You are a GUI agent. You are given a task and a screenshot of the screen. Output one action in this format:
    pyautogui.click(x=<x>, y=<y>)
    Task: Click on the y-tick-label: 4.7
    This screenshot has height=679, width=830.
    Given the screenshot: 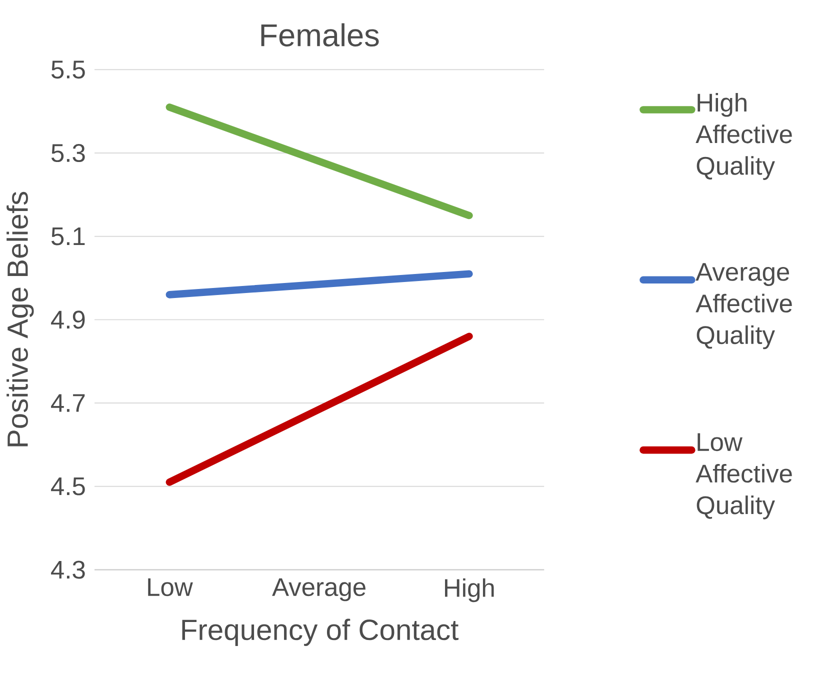 What is the action you would take?
    pyautogui.click(x=68, y=403)
    